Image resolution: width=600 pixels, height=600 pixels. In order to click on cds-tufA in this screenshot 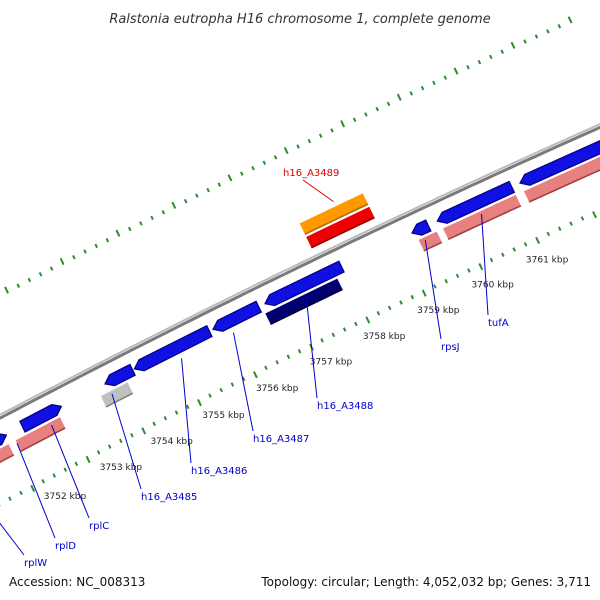, I will do `click(476, 202)`.